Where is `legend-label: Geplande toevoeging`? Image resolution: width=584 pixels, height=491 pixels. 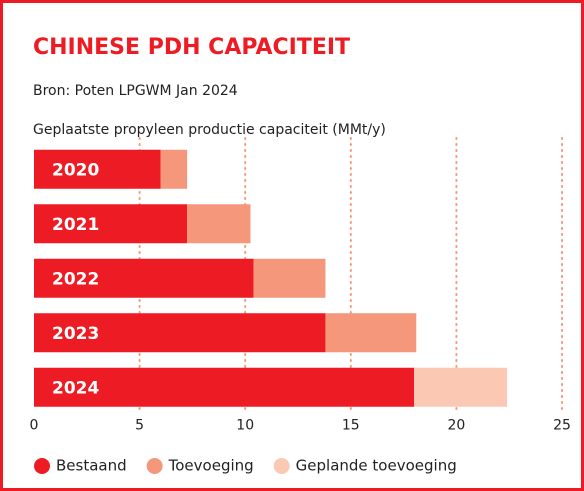 legend-label: Geplande toevoeging is located at coordinates (376, 466).